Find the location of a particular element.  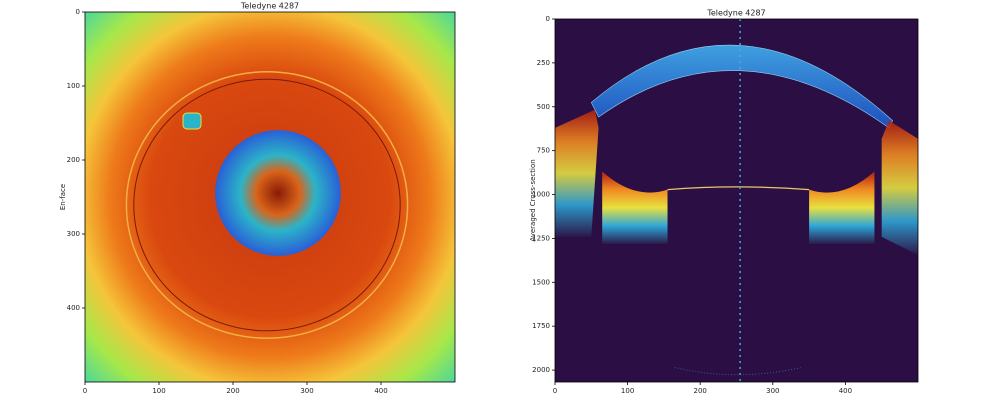

iris-left is located at coordinates (635, 208).